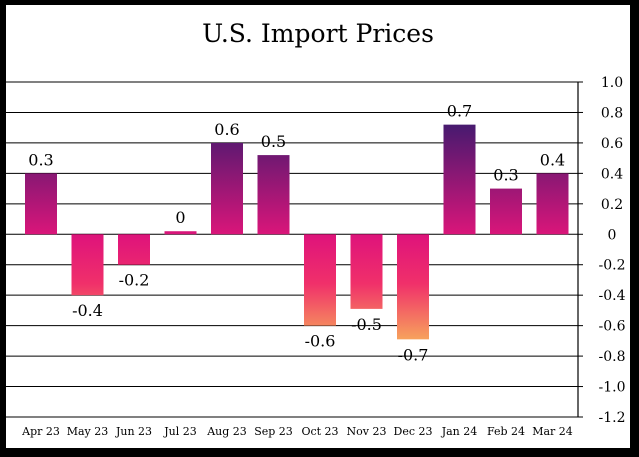  Describe the element at coordinates (612, 357) in the screenshot. I see `y-tick-label: -0.8` at that location.